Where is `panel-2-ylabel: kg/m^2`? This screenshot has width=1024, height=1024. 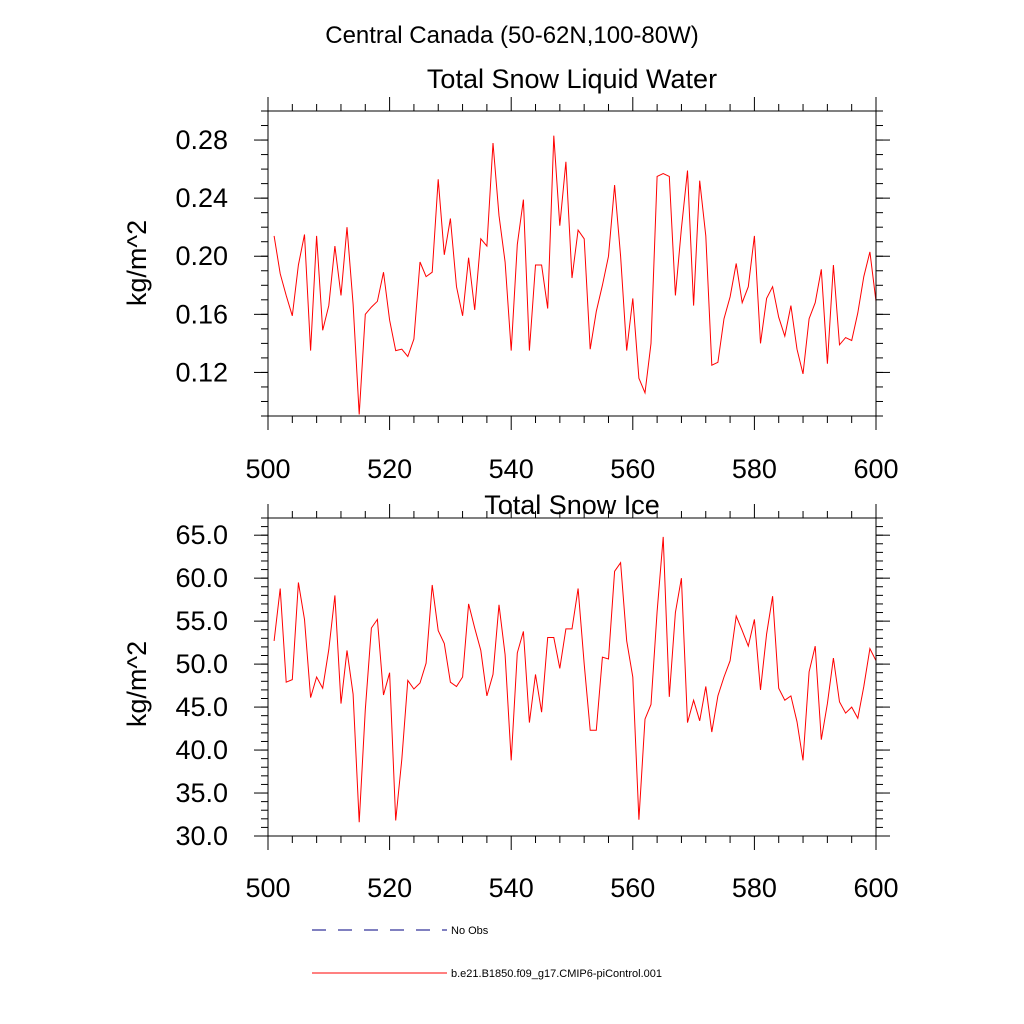
panel-2-ylabel: kg/m^2 is located at coordinates (137, 684).